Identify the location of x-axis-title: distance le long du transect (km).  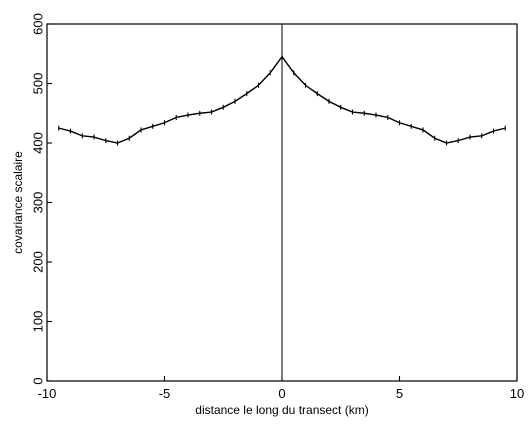
(281, 410).